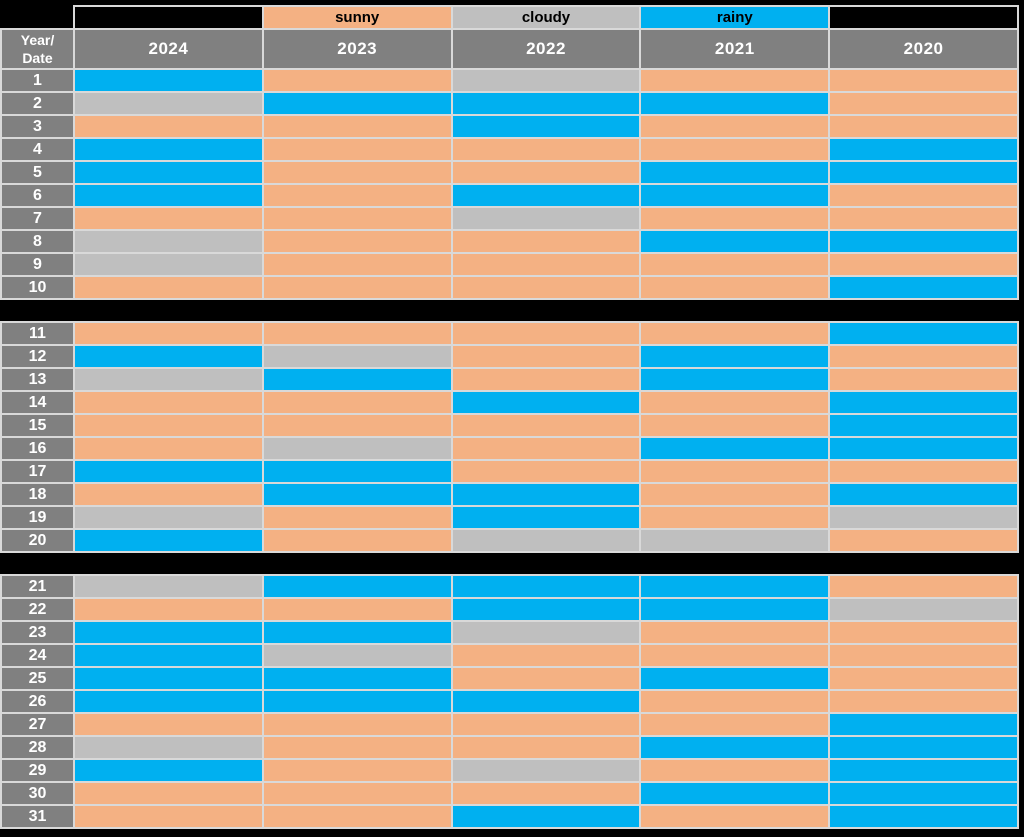 The width and height of the screenshot is (1024, 837). What do you see at coordinates (735, 80) in the screenshot?
I see `weather-cell-2021-1-sunny` at bounding box center [735, 80].